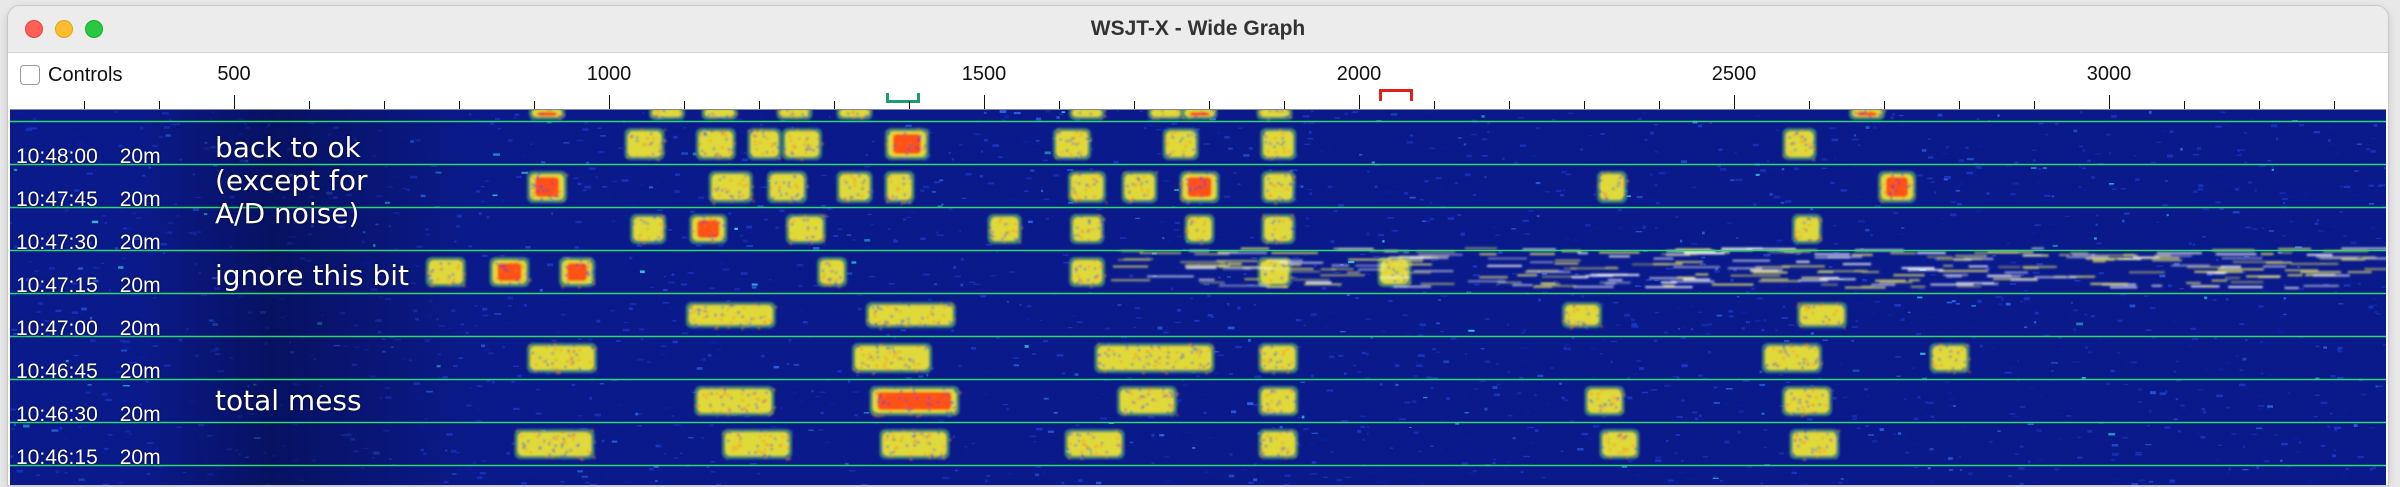  What do you see at coordinates (1396, 95) in the screenshot?
I see `tx-frequency-marker` at bounding box center [1396, 95].